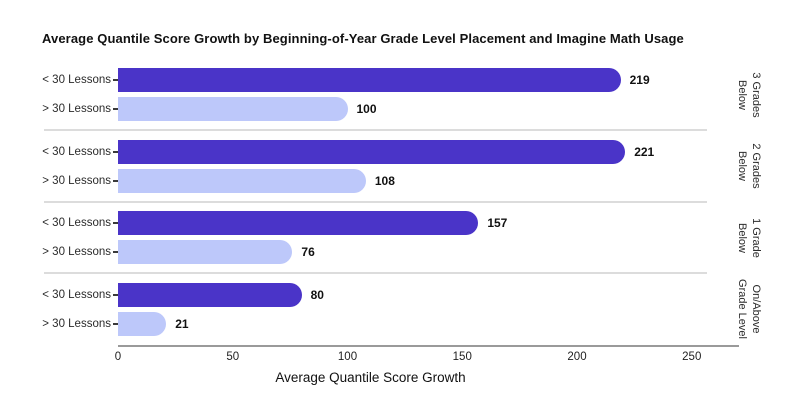  I want to click on facet-label-line: Grade Level, so click(741, 309).